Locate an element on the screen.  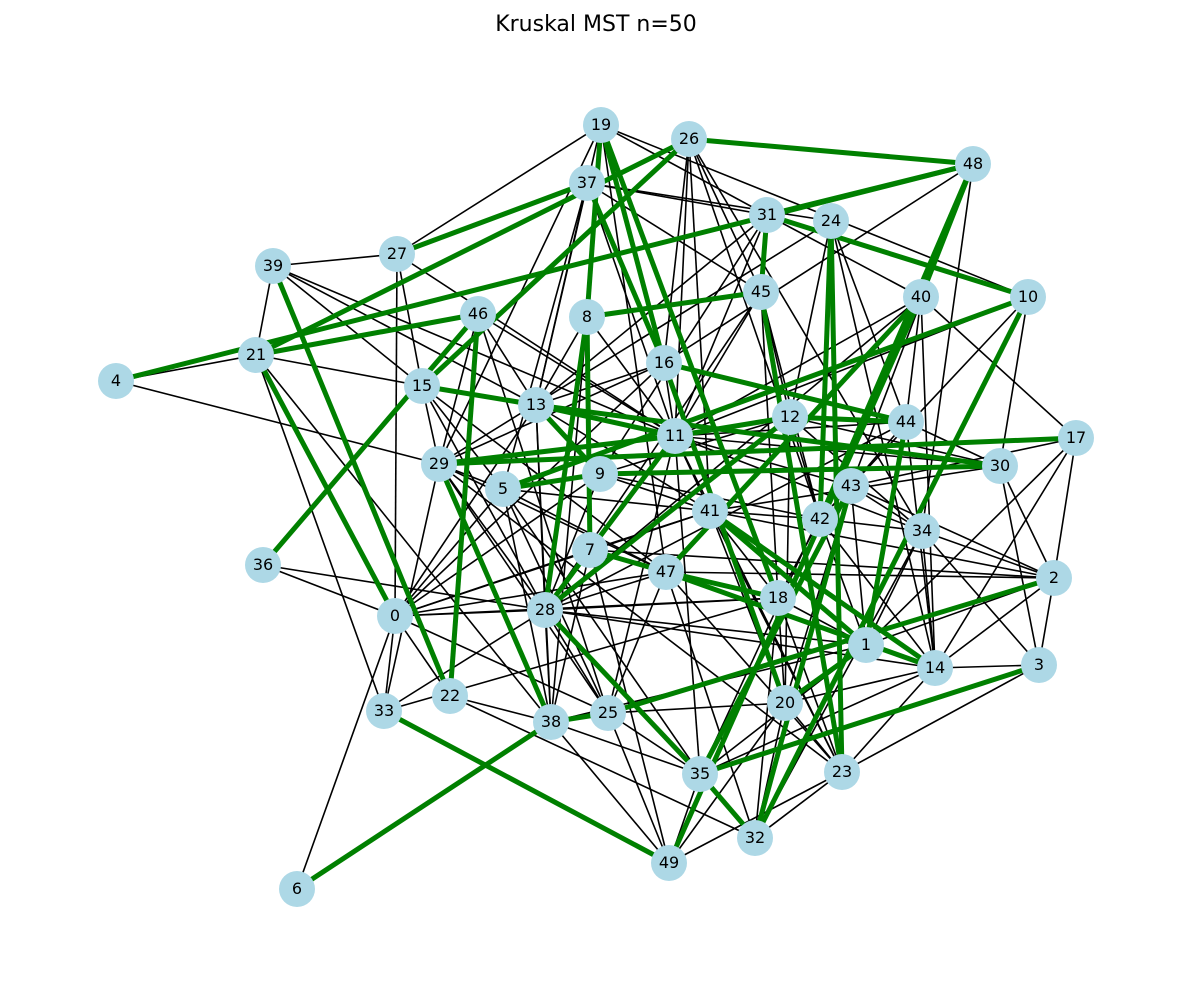
node-29: 29 is located at coordinates (439, 464).